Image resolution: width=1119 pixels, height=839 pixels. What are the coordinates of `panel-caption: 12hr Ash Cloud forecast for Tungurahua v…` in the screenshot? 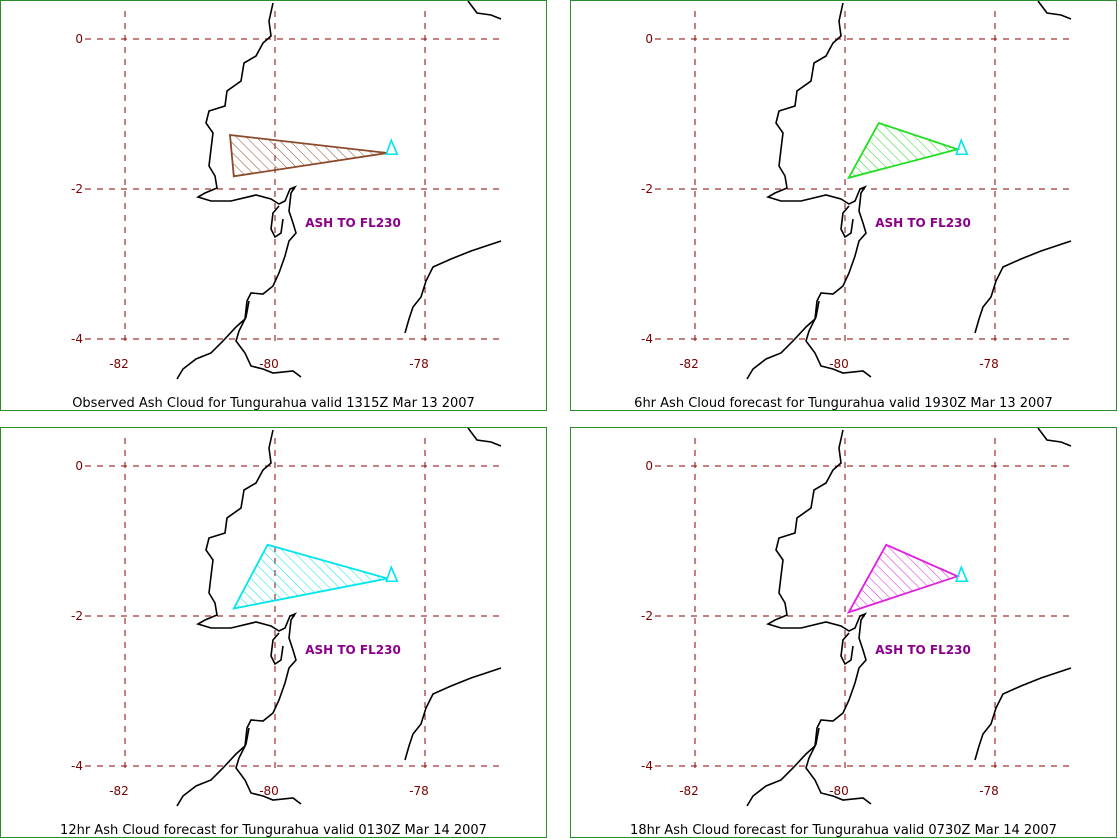 It's located at (273, 830).